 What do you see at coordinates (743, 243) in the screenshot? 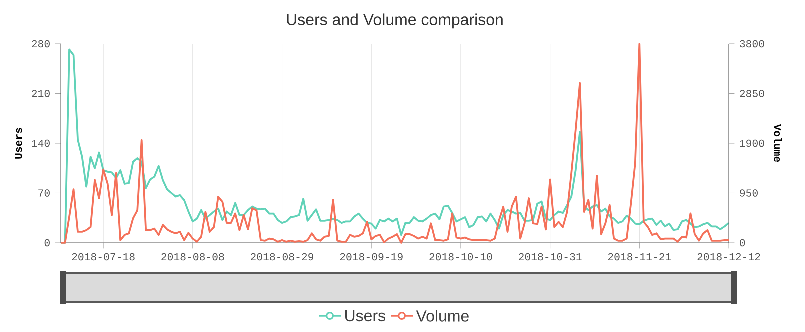
I see `y2-tick-label: 0` at bounding box center [743, 243].